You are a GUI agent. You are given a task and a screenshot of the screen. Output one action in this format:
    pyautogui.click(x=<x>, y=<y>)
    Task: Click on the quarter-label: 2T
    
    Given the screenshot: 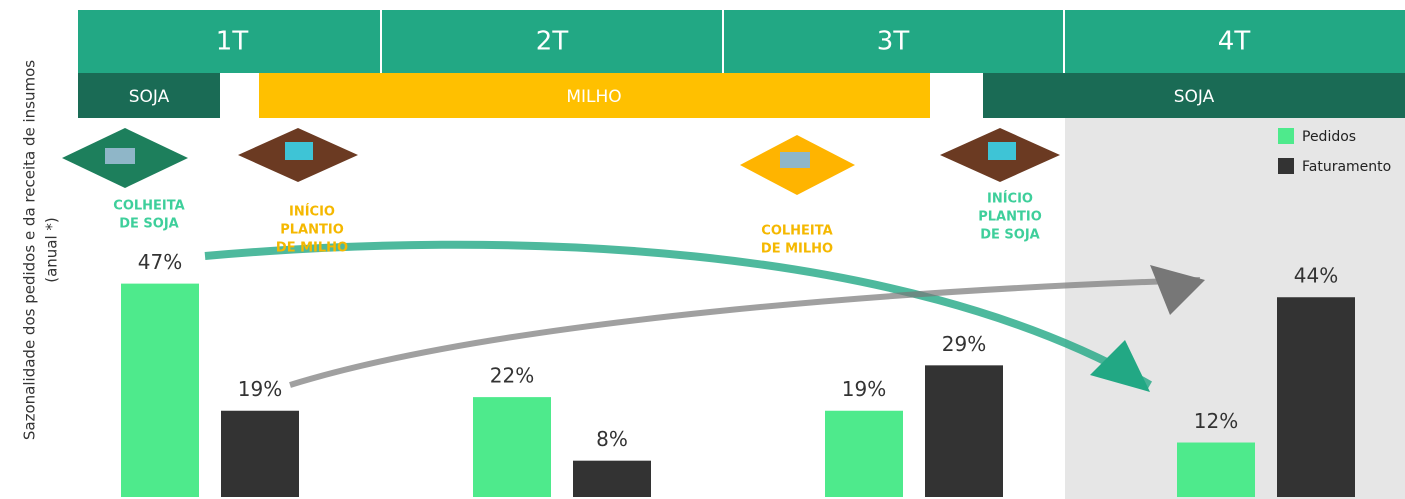 What is the action you would take?
    pyautogui.click(x=552, y=42)
    